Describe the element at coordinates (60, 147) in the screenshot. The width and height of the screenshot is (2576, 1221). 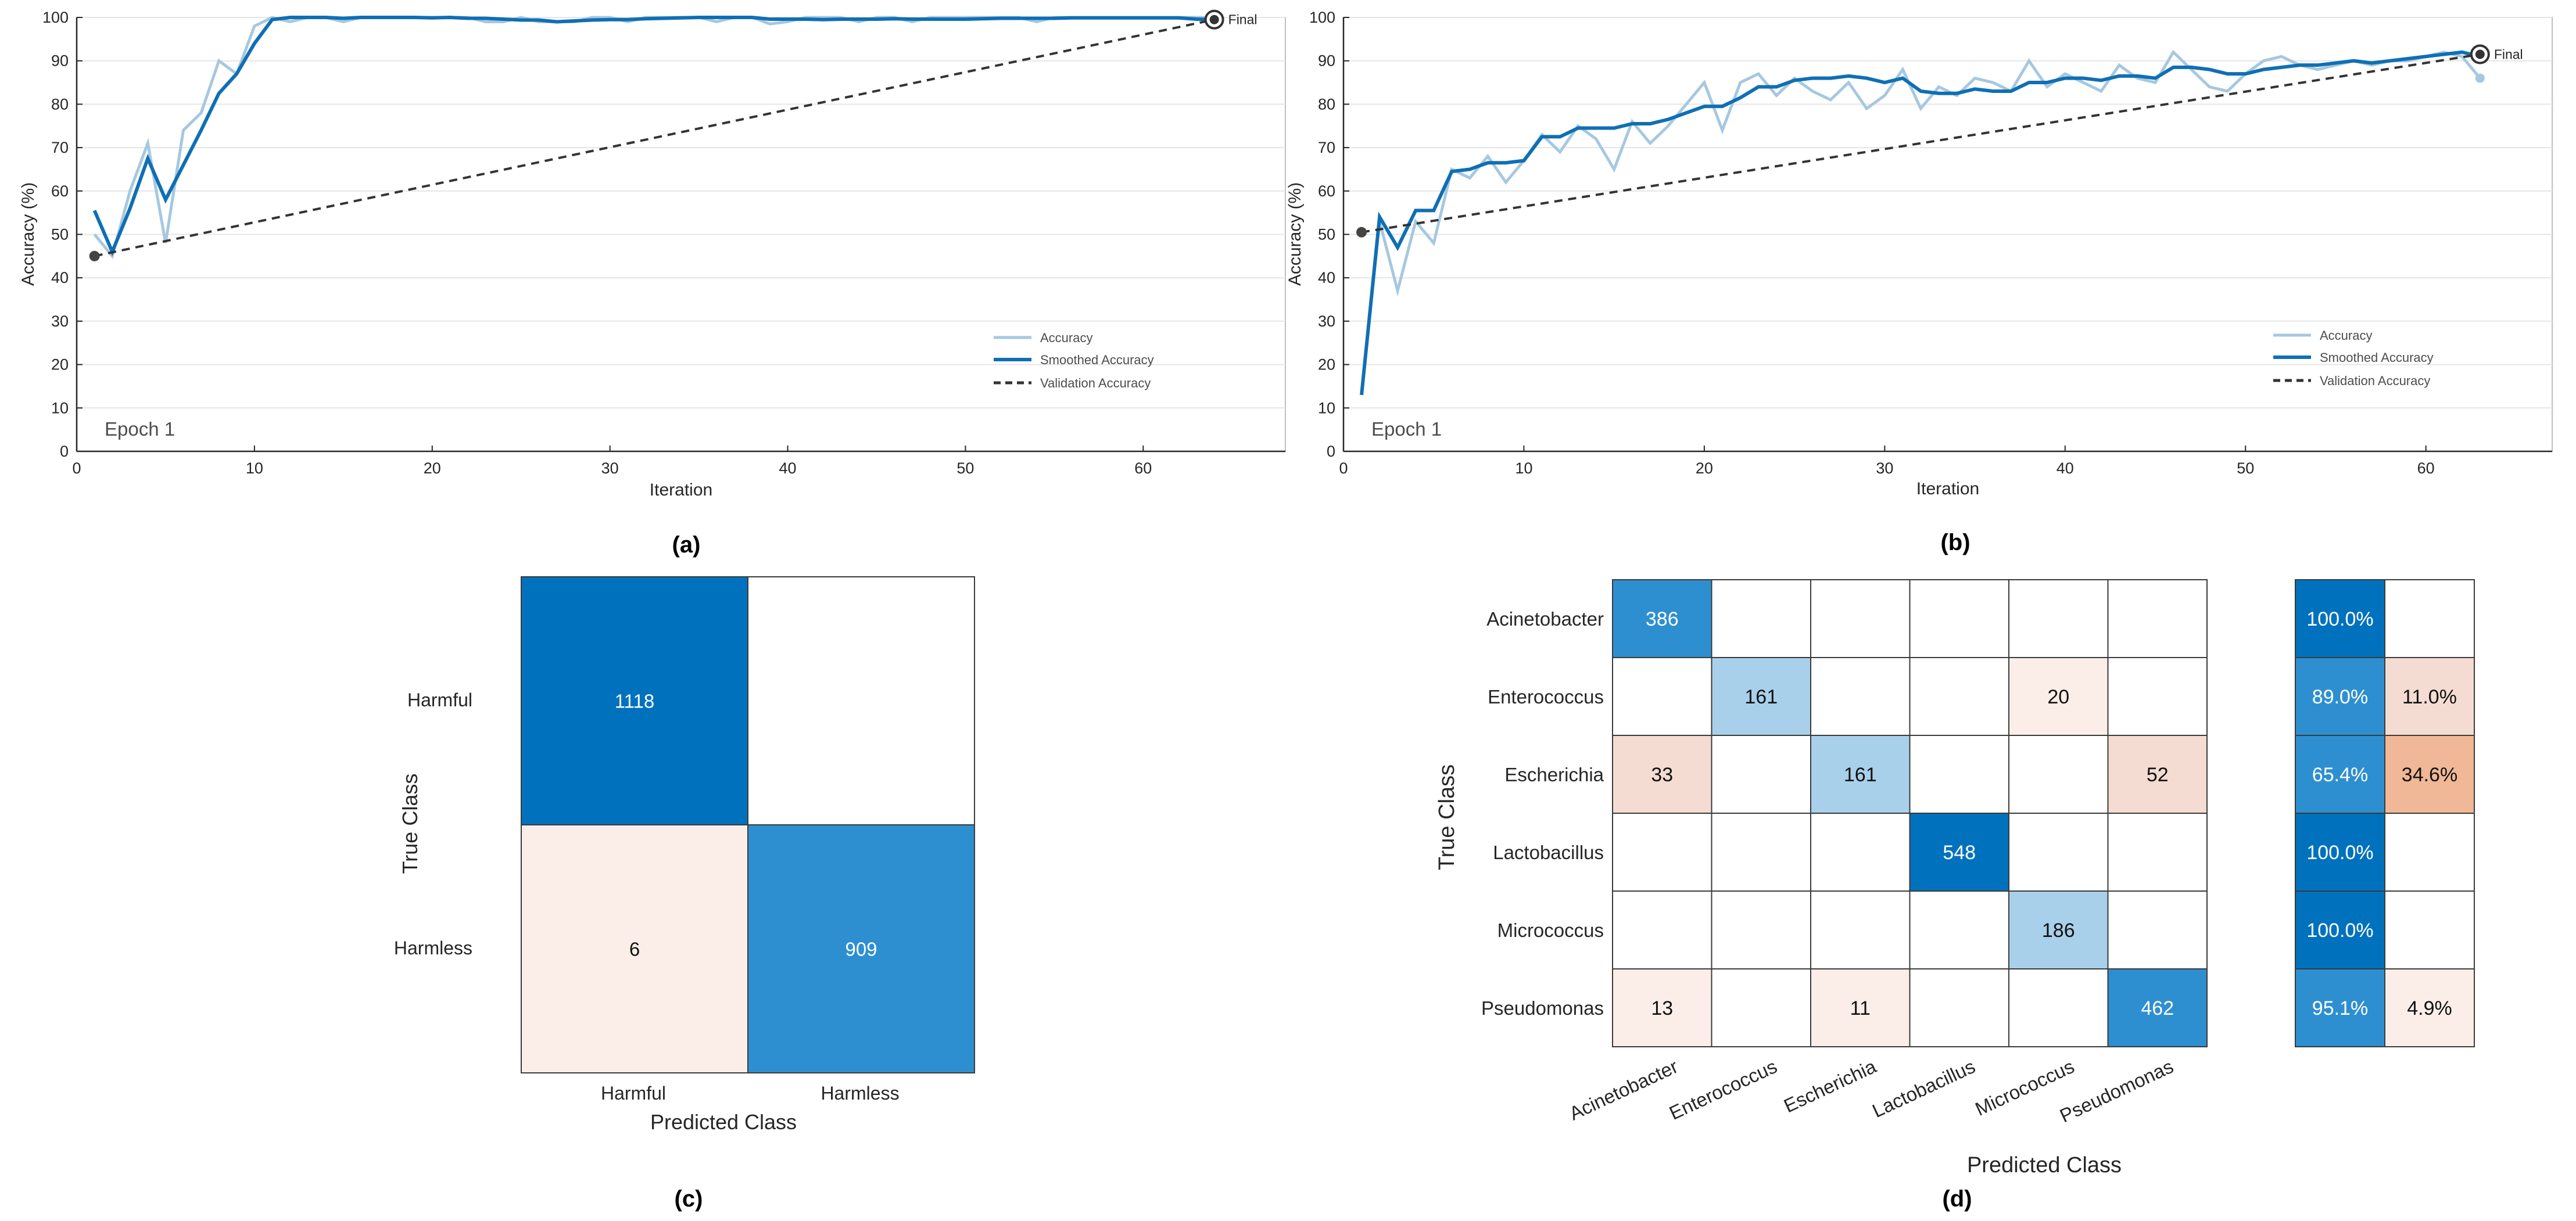
I see `panel-a-y-tick-label: 70` at that location.